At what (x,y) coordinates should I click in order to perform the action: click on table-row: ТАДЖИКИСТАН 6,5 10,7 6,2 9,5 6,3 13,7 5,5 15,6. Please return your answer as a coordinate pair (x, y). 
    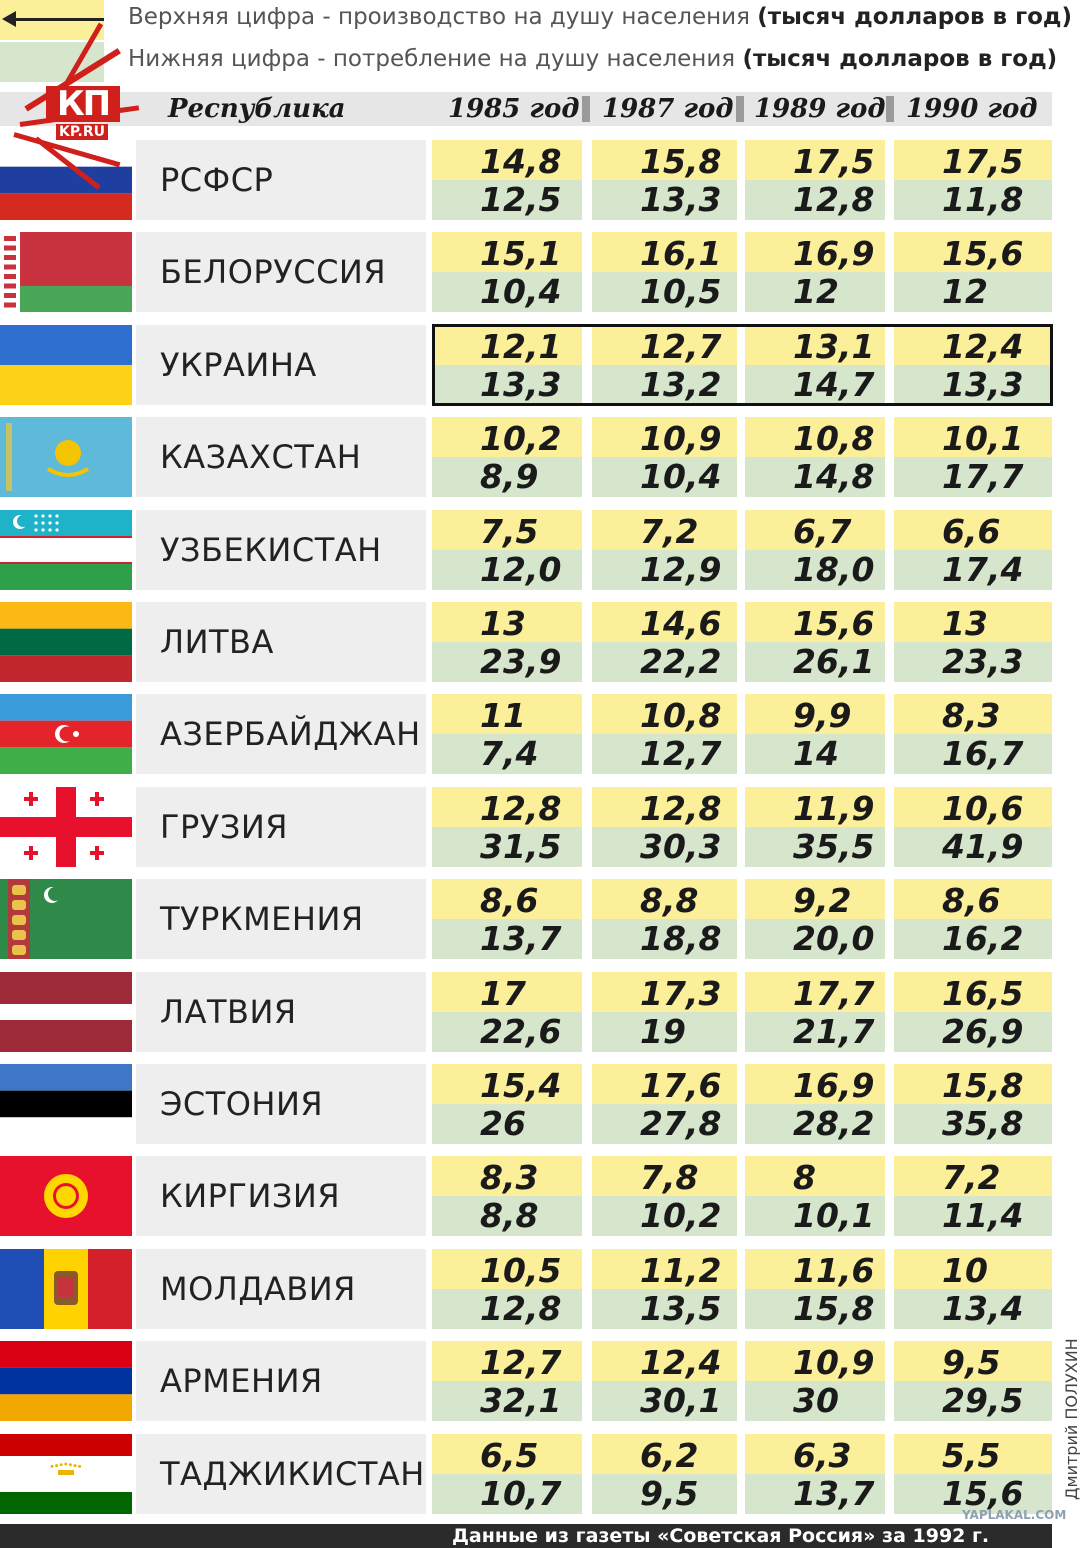
    Looking at the image, I should click on (526, 1473).